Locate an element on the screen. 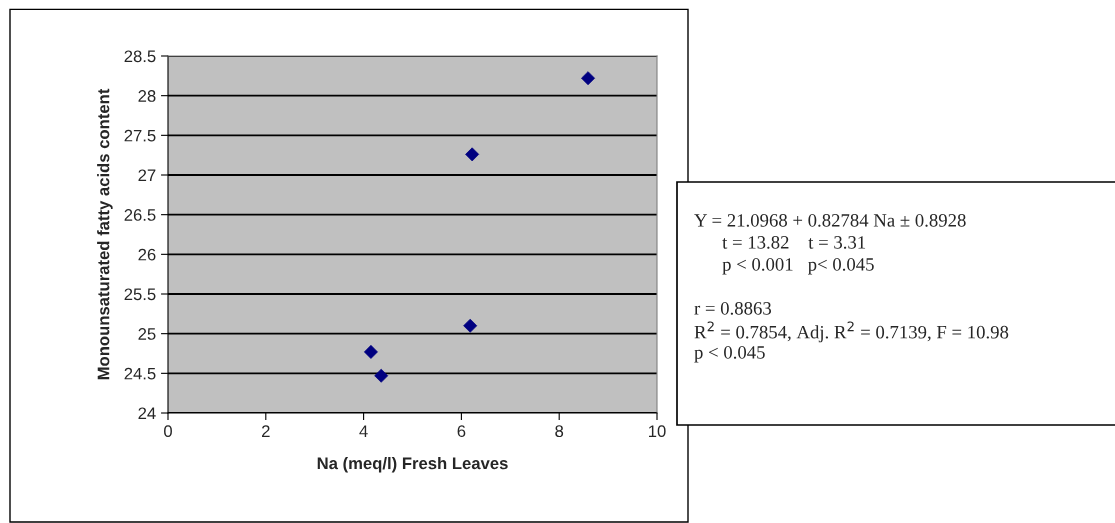 This screenshot has height=523, width=1115. x-tick-label: 6 is located at coordinates (461, 431).